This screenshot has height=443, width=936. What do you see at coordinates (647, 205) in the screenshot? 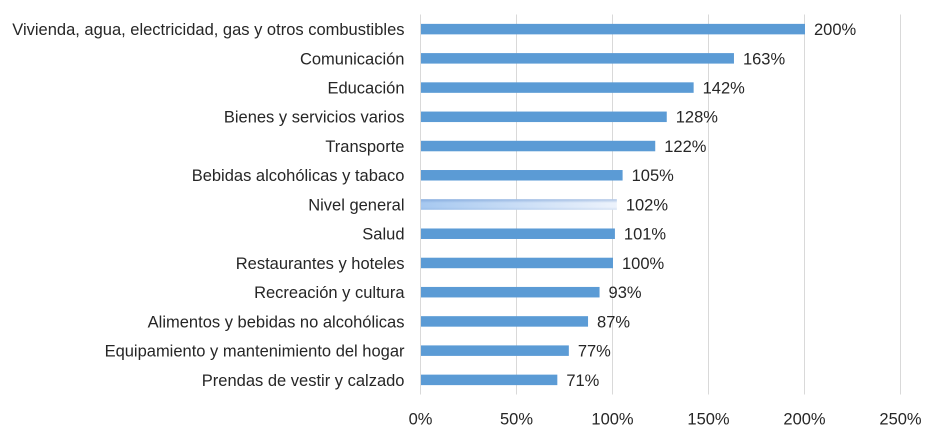
I see `svg-text: 102%` at bounding box center [647, 205].